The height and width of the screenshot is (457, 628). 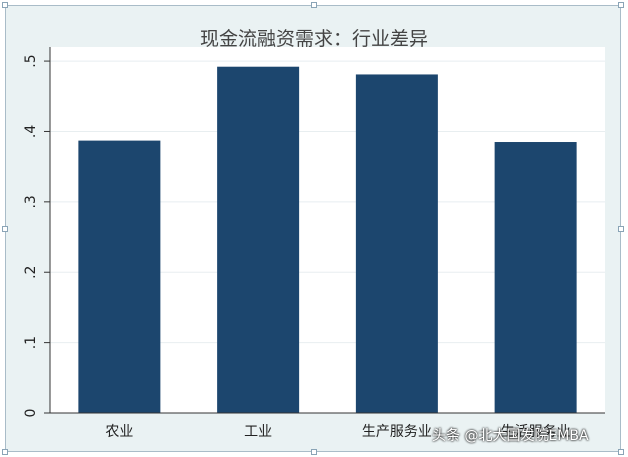 I want to click on resize-handle-middle-right, so click(x=621, y=229).